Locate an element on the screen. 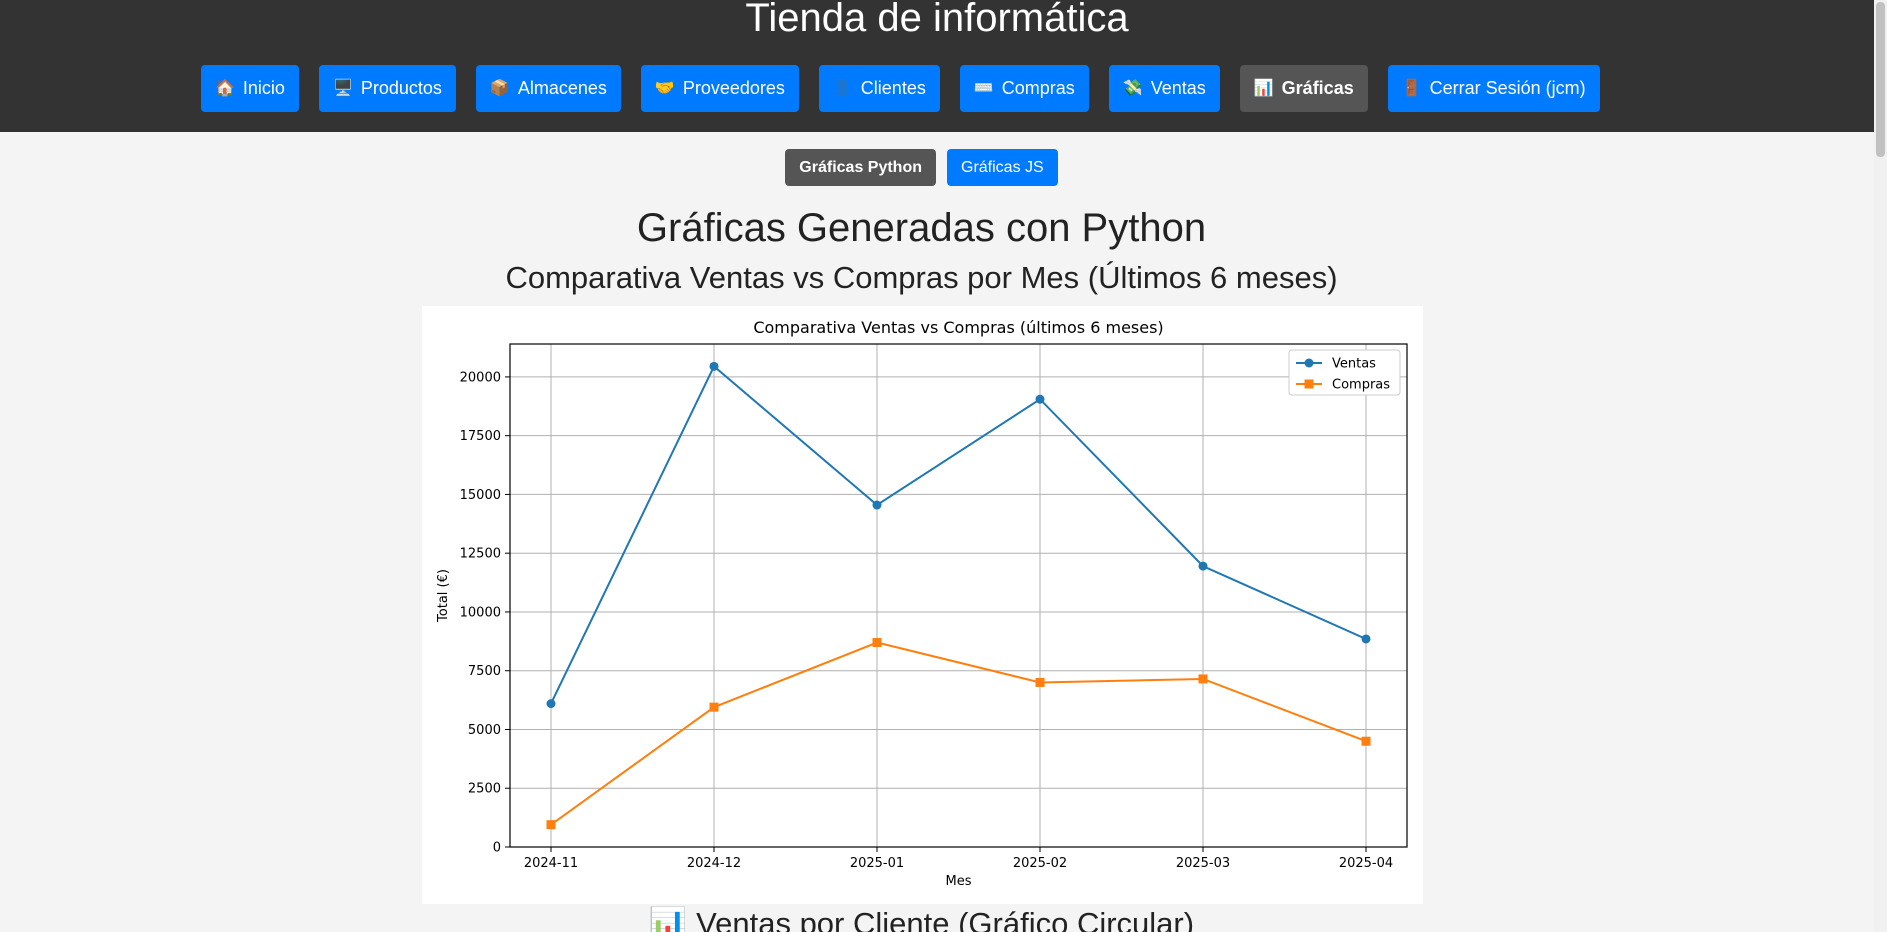 The image size is (1887, 932). nav-button-8: 🚪 Cerrar Sesión (jcm) is located at coordinates (1493, 88).